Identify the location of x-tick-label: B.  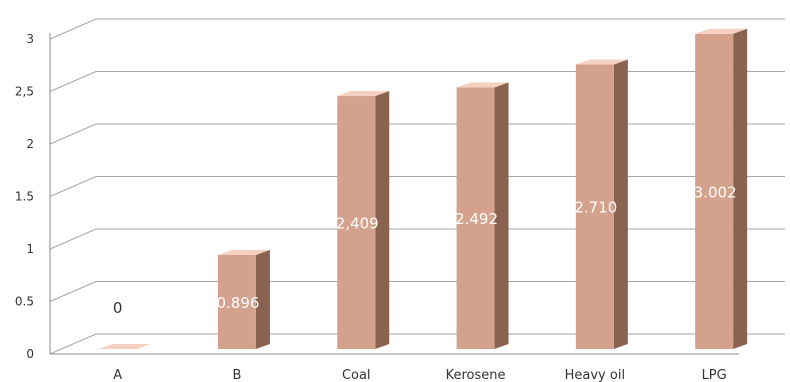
(236, 375).